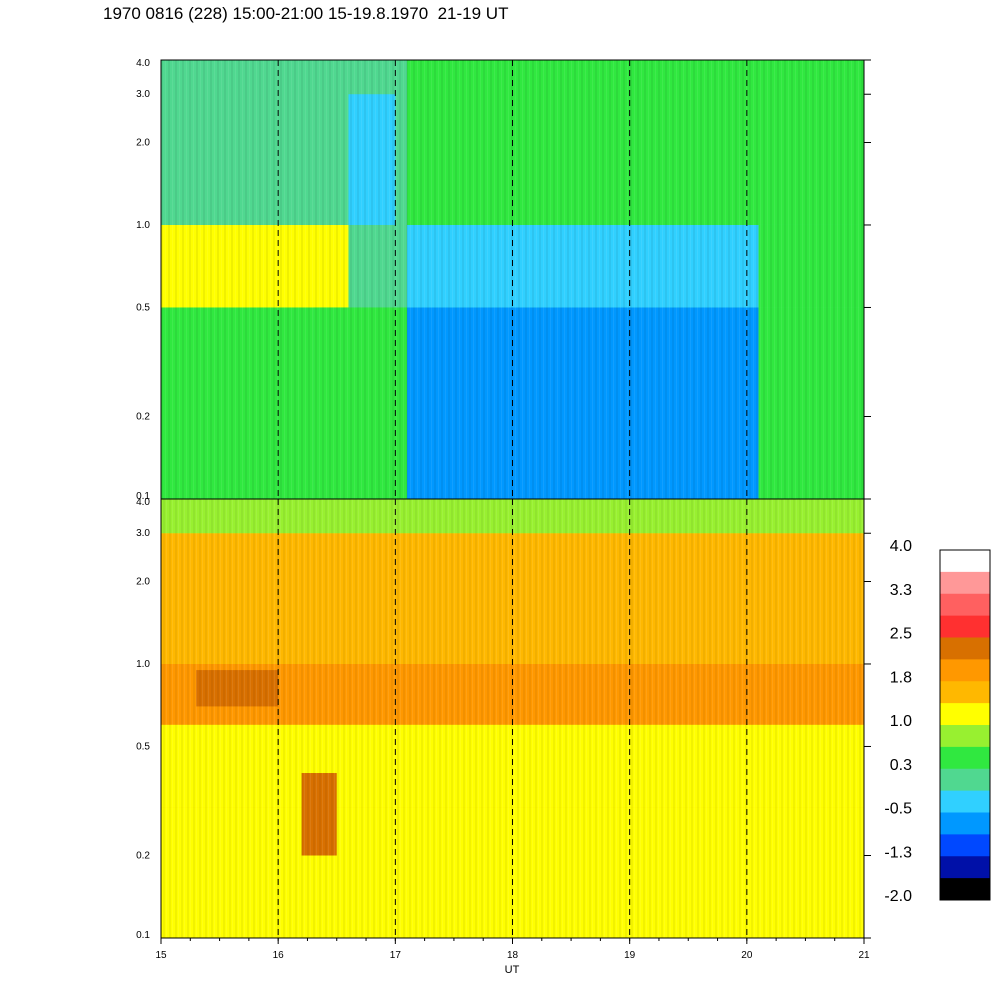 This screenshot has width=1000, height=1000. Describe the element at coordinates (898, 809) in the screenshot. I see `colorbar-label: -0.5` at that location.